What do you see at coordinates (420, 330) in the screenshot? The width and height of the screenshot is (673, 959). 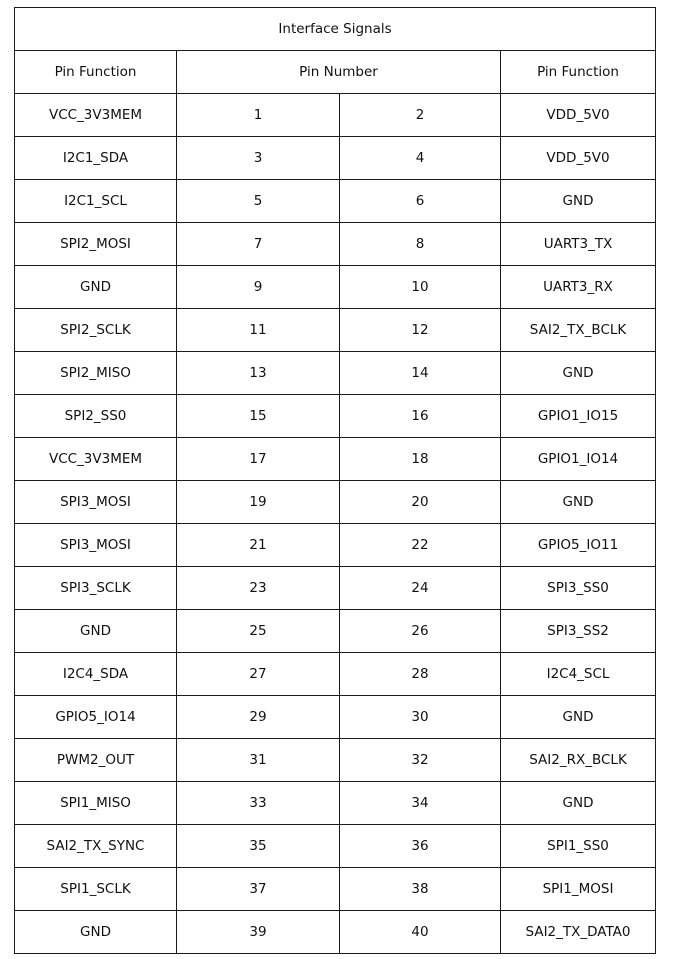 I see `pin-number-even: 12` at bounding box center [420, 330].